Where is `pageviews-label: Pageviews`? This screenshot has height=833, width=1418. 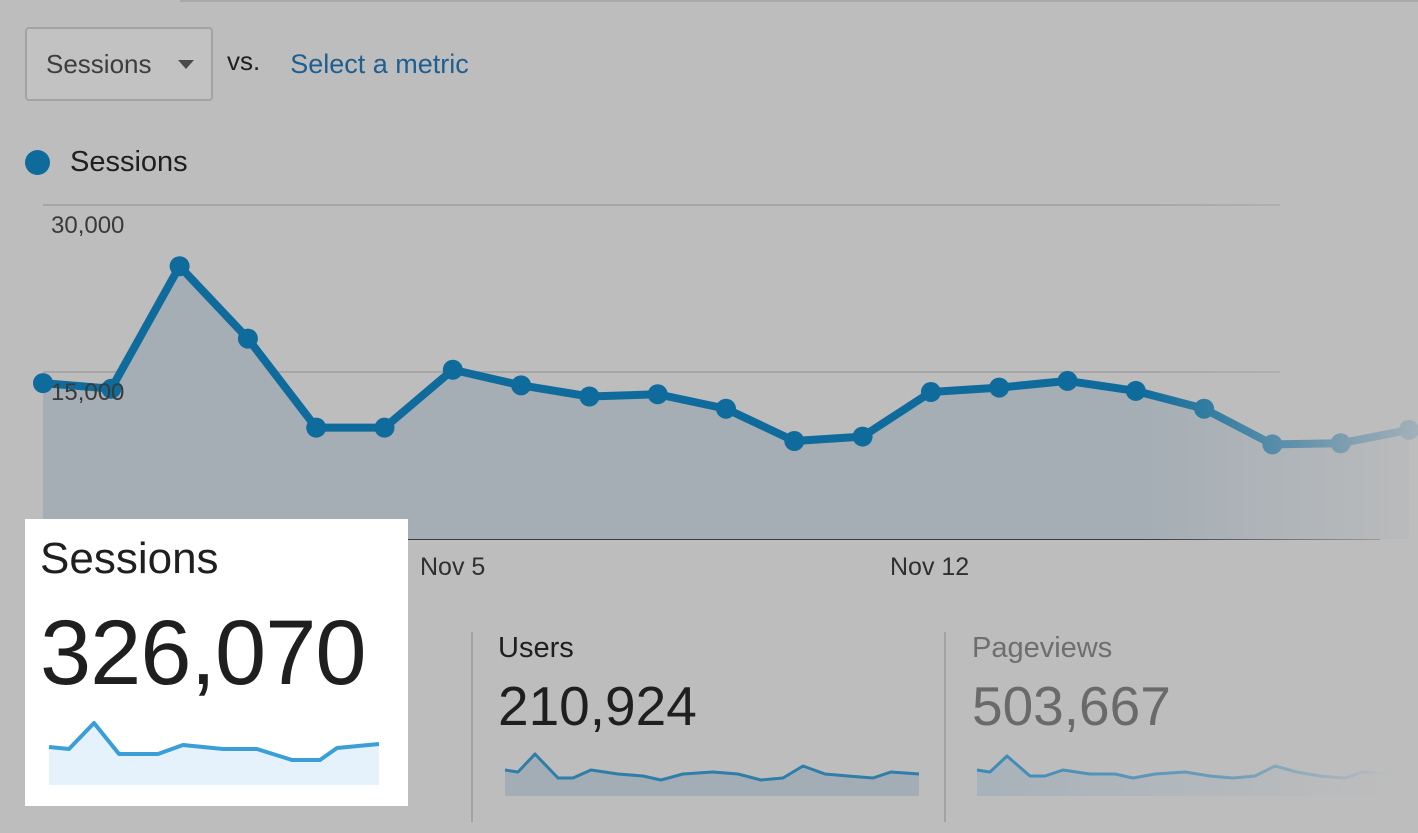
pageviews-label: Pageviews is located at coordinates (1042, 648).